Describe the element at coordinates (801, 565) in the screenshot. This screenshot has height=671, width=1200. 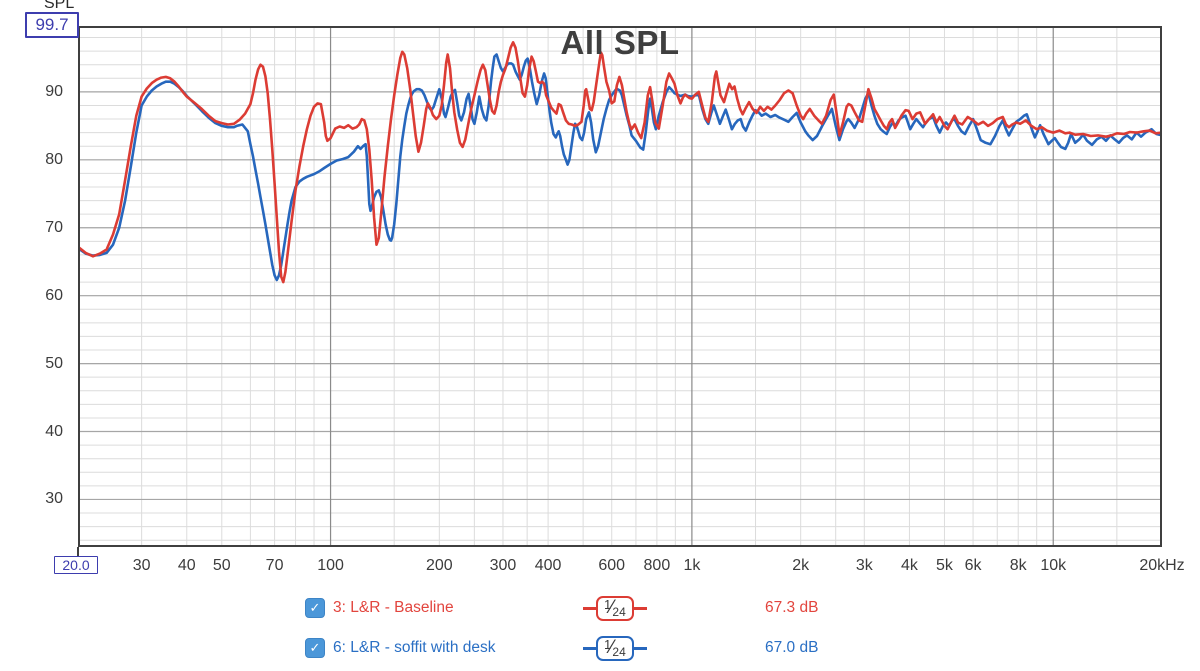
I see `x-tick-label: 2k` at that location.